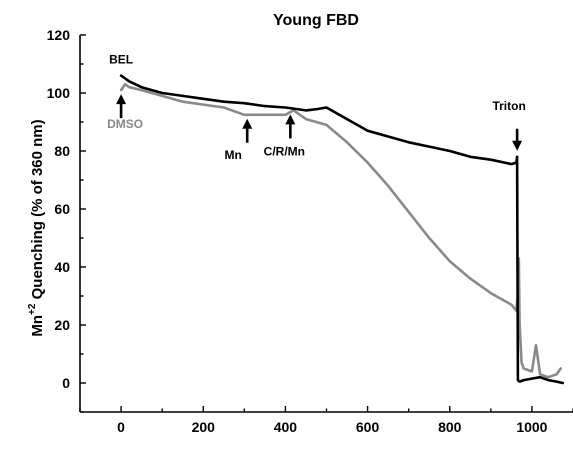  I want to click on y-tick-label: 40, so click(62, 267).